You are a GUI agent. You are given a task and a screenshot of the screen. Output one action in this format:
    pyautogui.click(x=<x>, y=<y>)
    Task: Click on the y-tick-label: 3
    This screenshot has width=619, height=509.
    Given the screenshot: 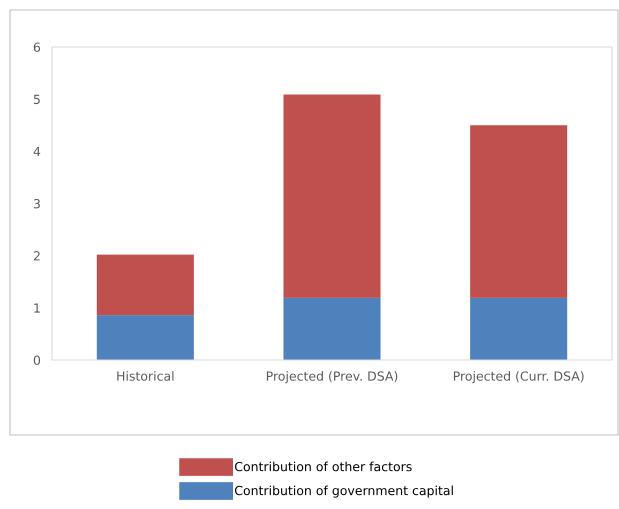 What is the action you would take?
    pyautogui.click(x=37, y=203)
    